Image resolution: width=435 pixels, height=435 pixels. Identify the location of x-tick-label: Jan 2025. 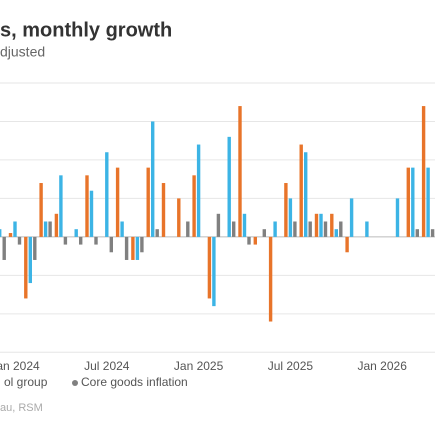
(199, 366).